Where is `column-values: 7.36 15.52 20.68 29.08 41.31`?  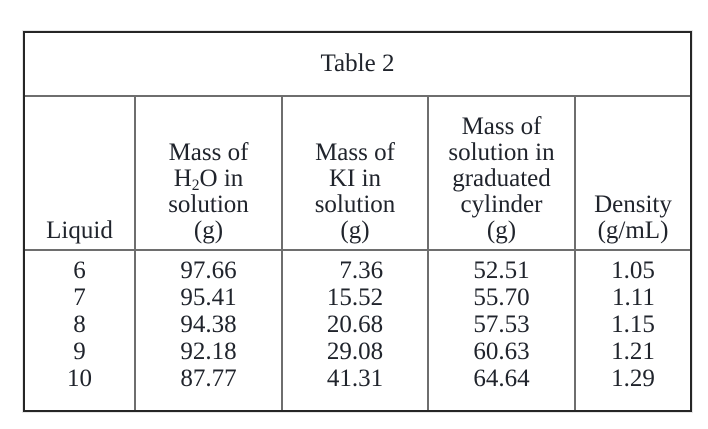 column-values: 7.36 15.52 20.68 29.08 41.31 is located at coordinates (355, 324).